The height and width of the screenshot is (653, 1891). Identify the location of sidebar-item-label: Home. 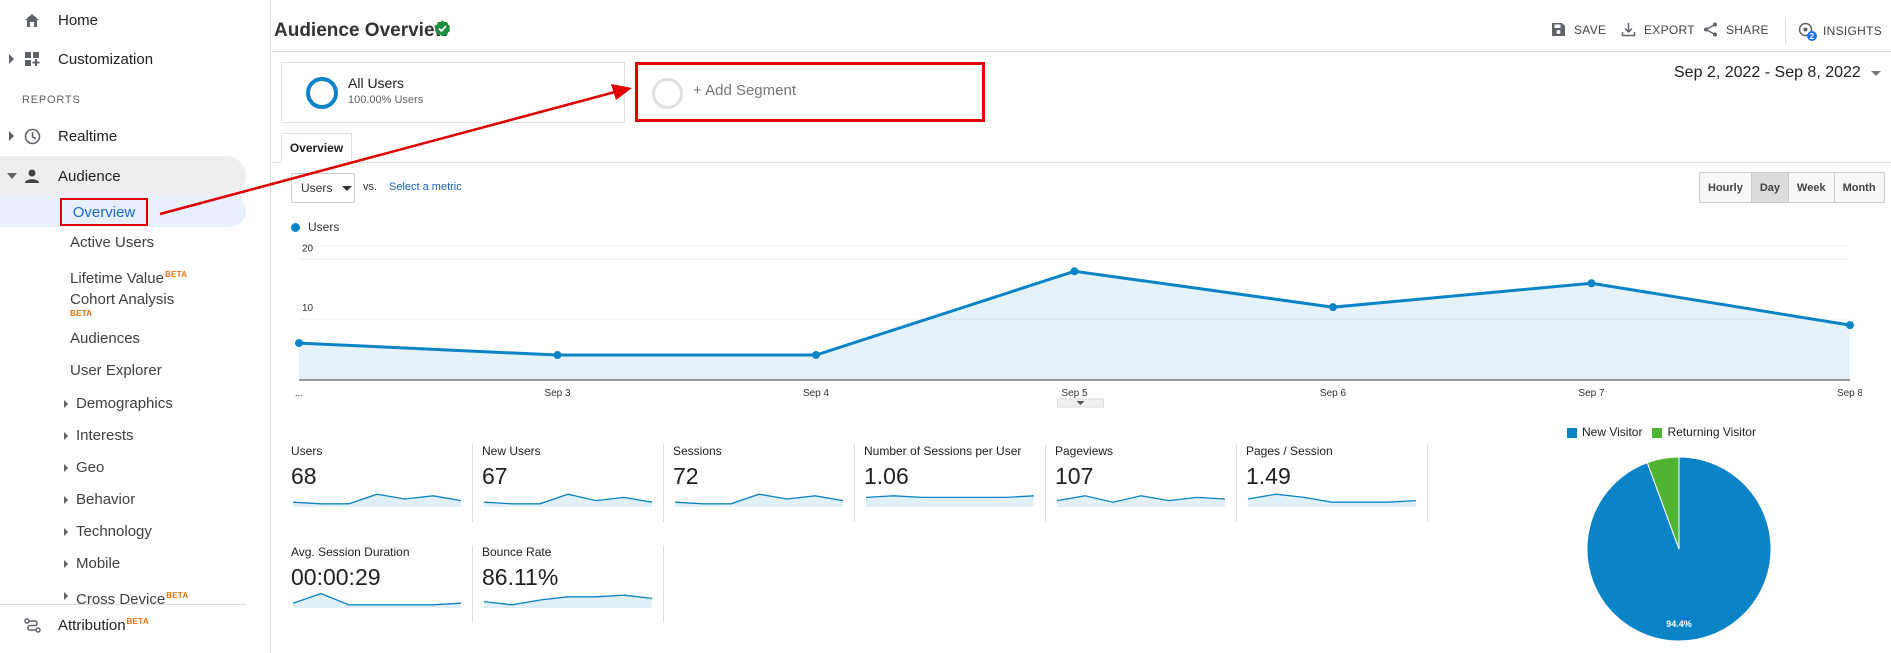
(78, 20).